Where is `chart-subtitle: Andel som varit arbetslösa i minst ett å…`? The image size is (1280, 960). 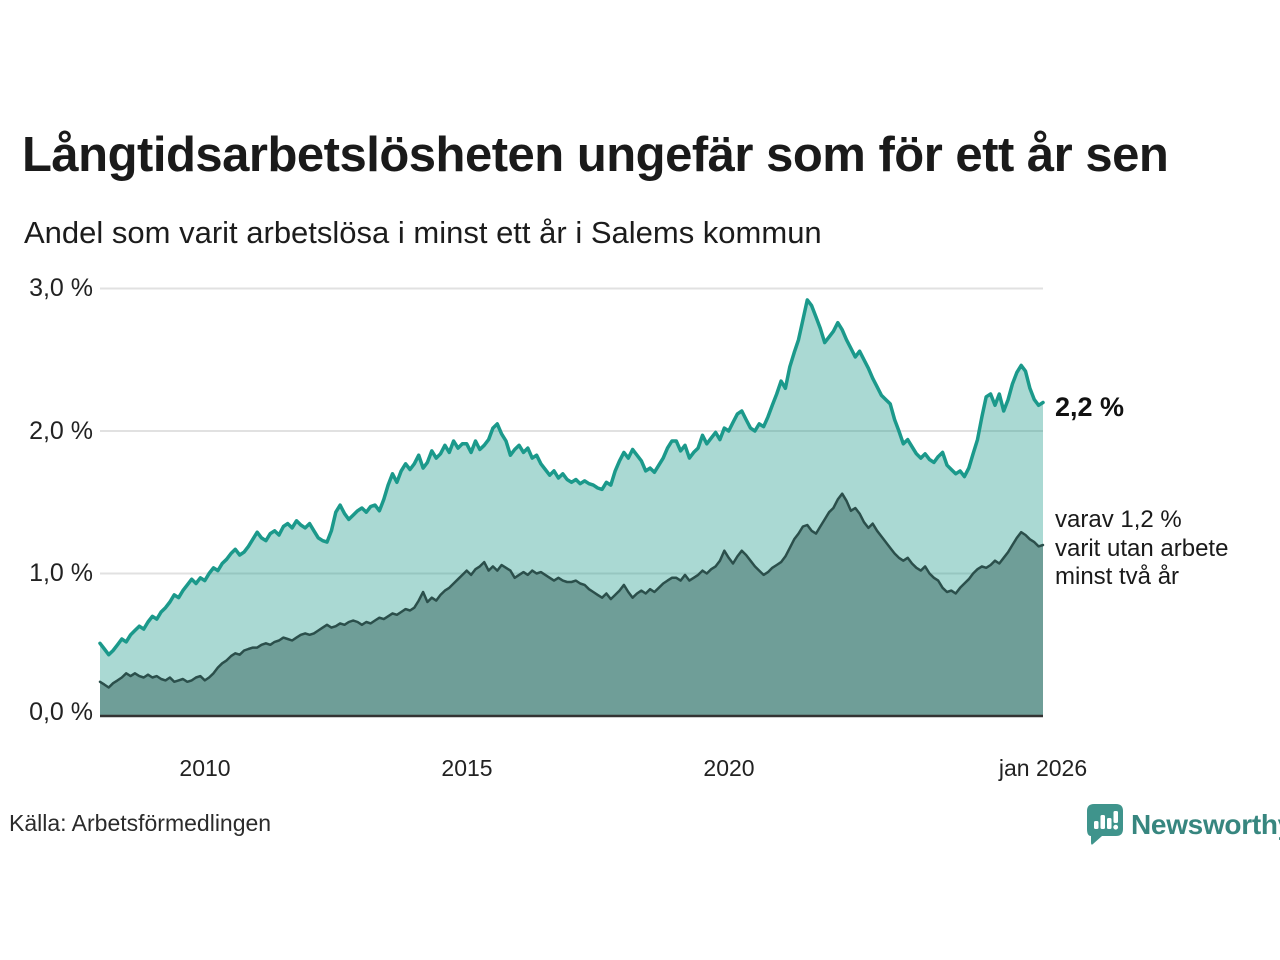
chart-subtitle: Andel som varit arbetslösa i minst ett å… is located at coordinates (423, 232).